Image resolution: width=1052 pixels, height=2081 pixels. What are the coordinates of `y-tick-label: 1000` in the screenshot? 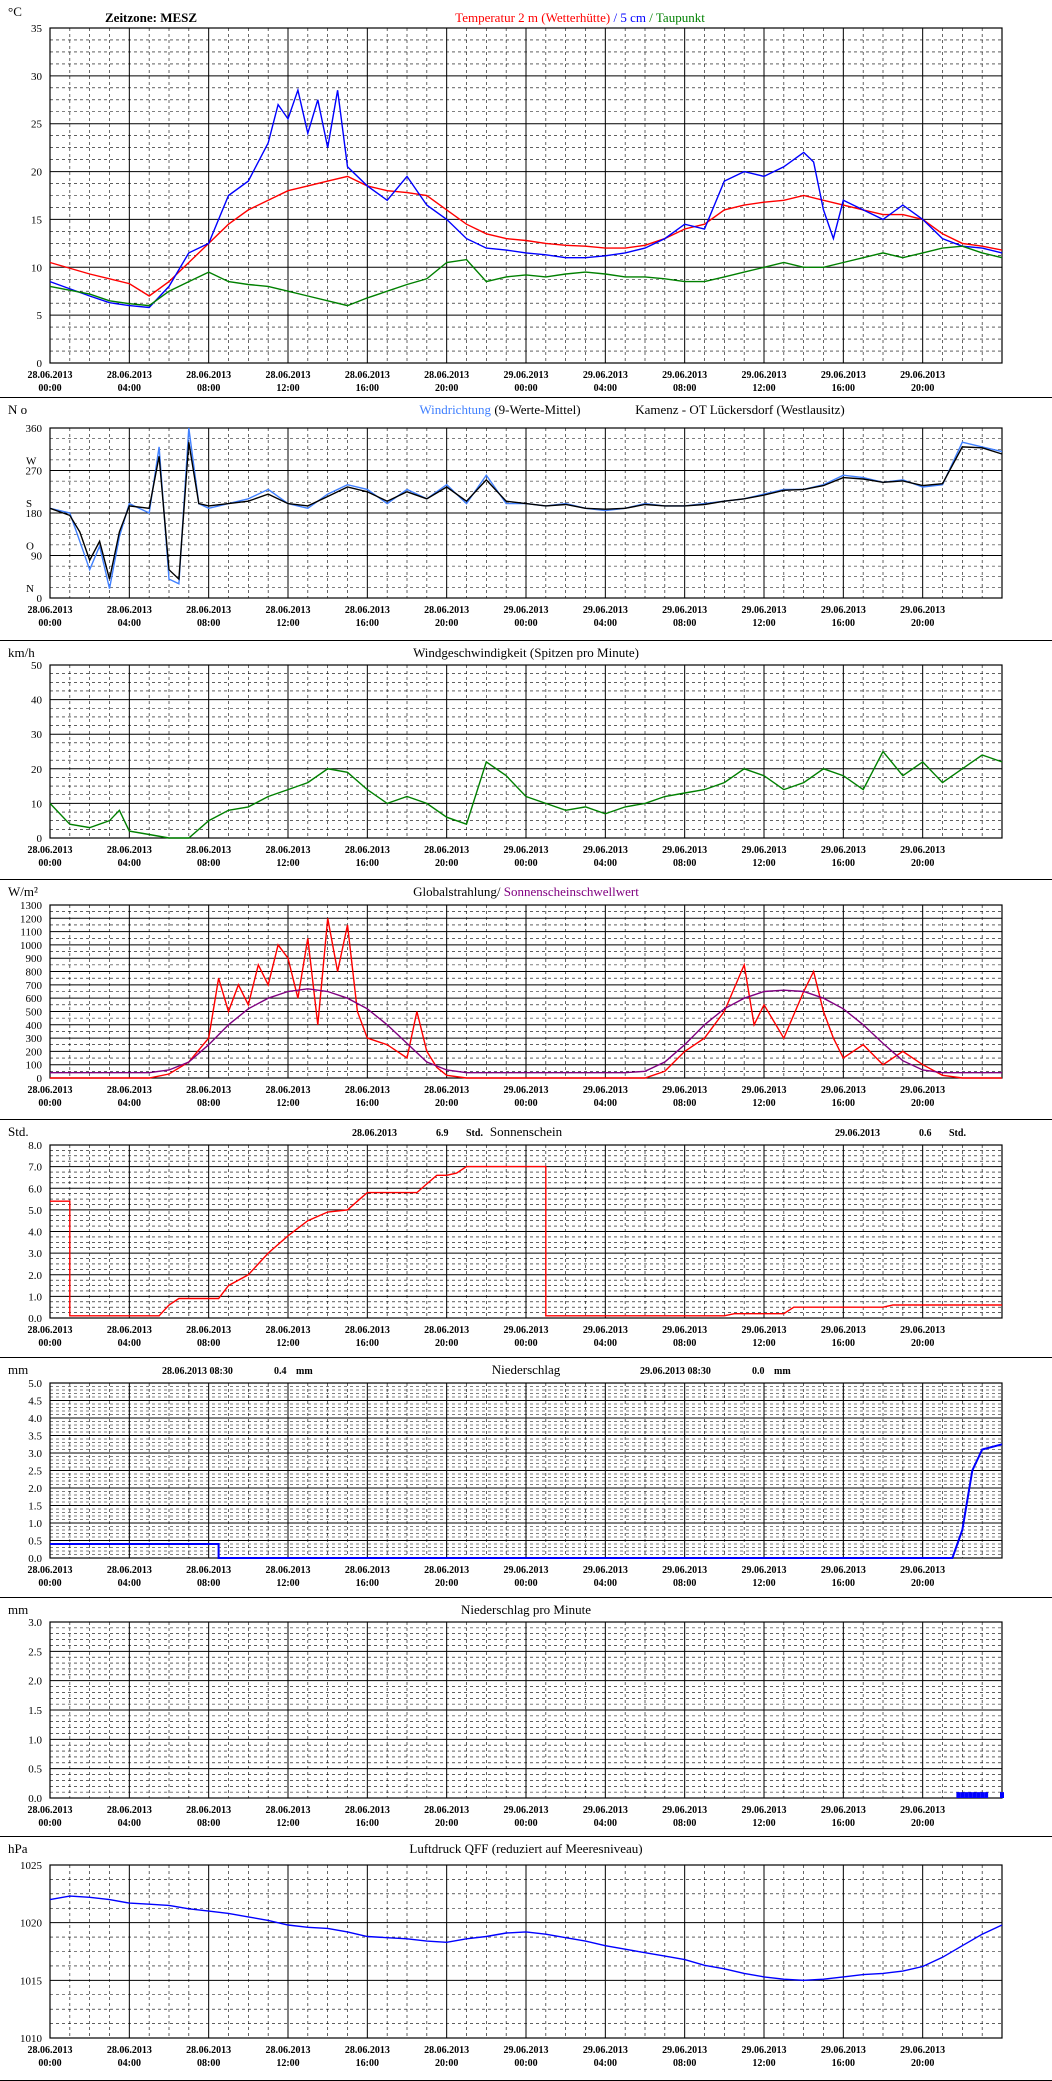 It's located at (31, 946).